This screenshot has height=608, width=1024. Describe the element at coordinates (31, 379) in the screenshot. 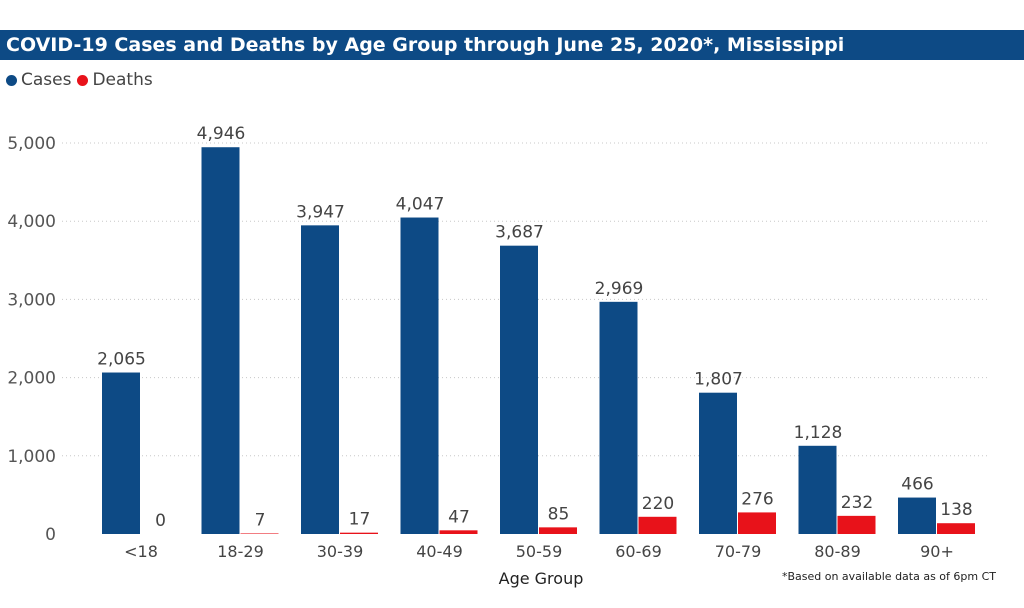

I see `y-tick-label: 2,000` at that location.